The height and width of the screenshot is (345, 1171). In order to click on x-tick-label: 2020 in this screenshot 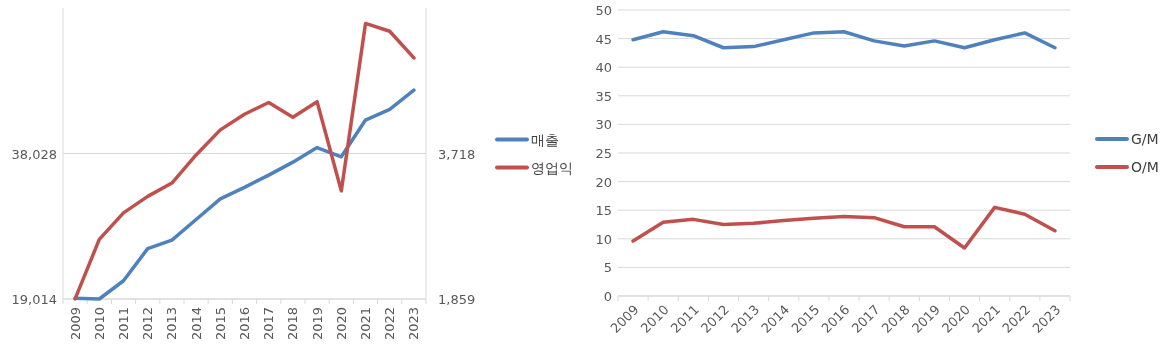, I will do `click(341, 324)`.